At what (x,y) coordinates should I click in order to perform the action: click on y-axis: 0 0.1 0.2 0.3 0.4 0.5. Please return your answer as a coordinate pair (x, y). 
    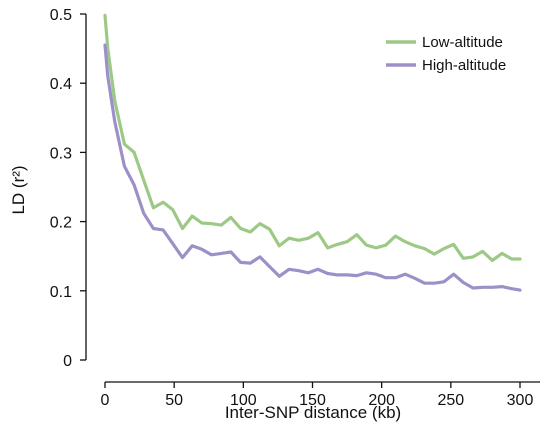
    Looking at the image, I should click on (68, 188).